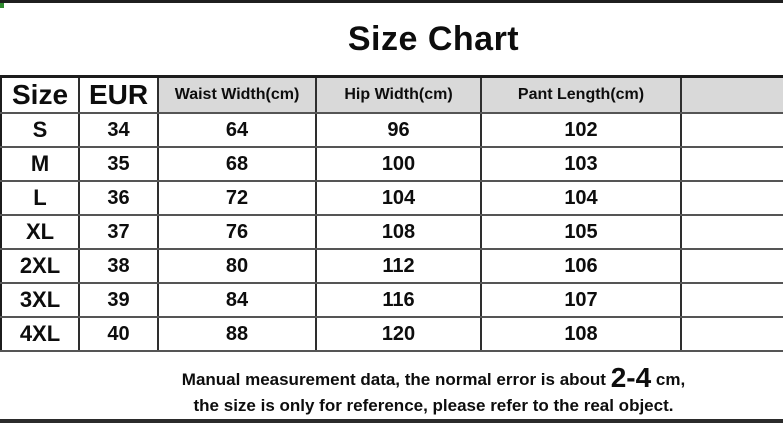  I want to click on column-header-empty, so click(731, 94).